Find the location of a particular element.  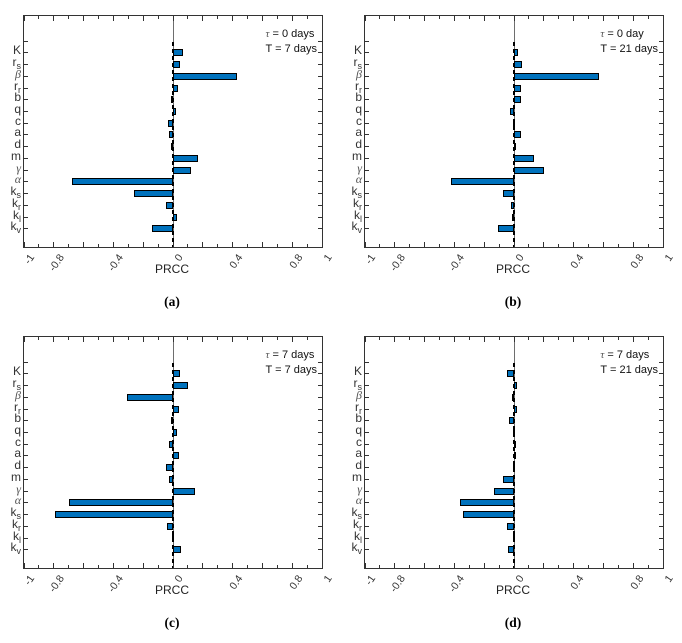

subplot-label-c: (c) is located at coordinates (172, 622).